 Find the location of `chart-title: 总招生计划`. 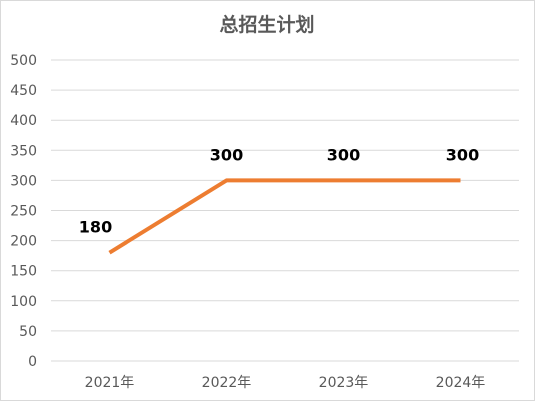

chart-title: 总招生计划 is located at coordinates (266, 24).